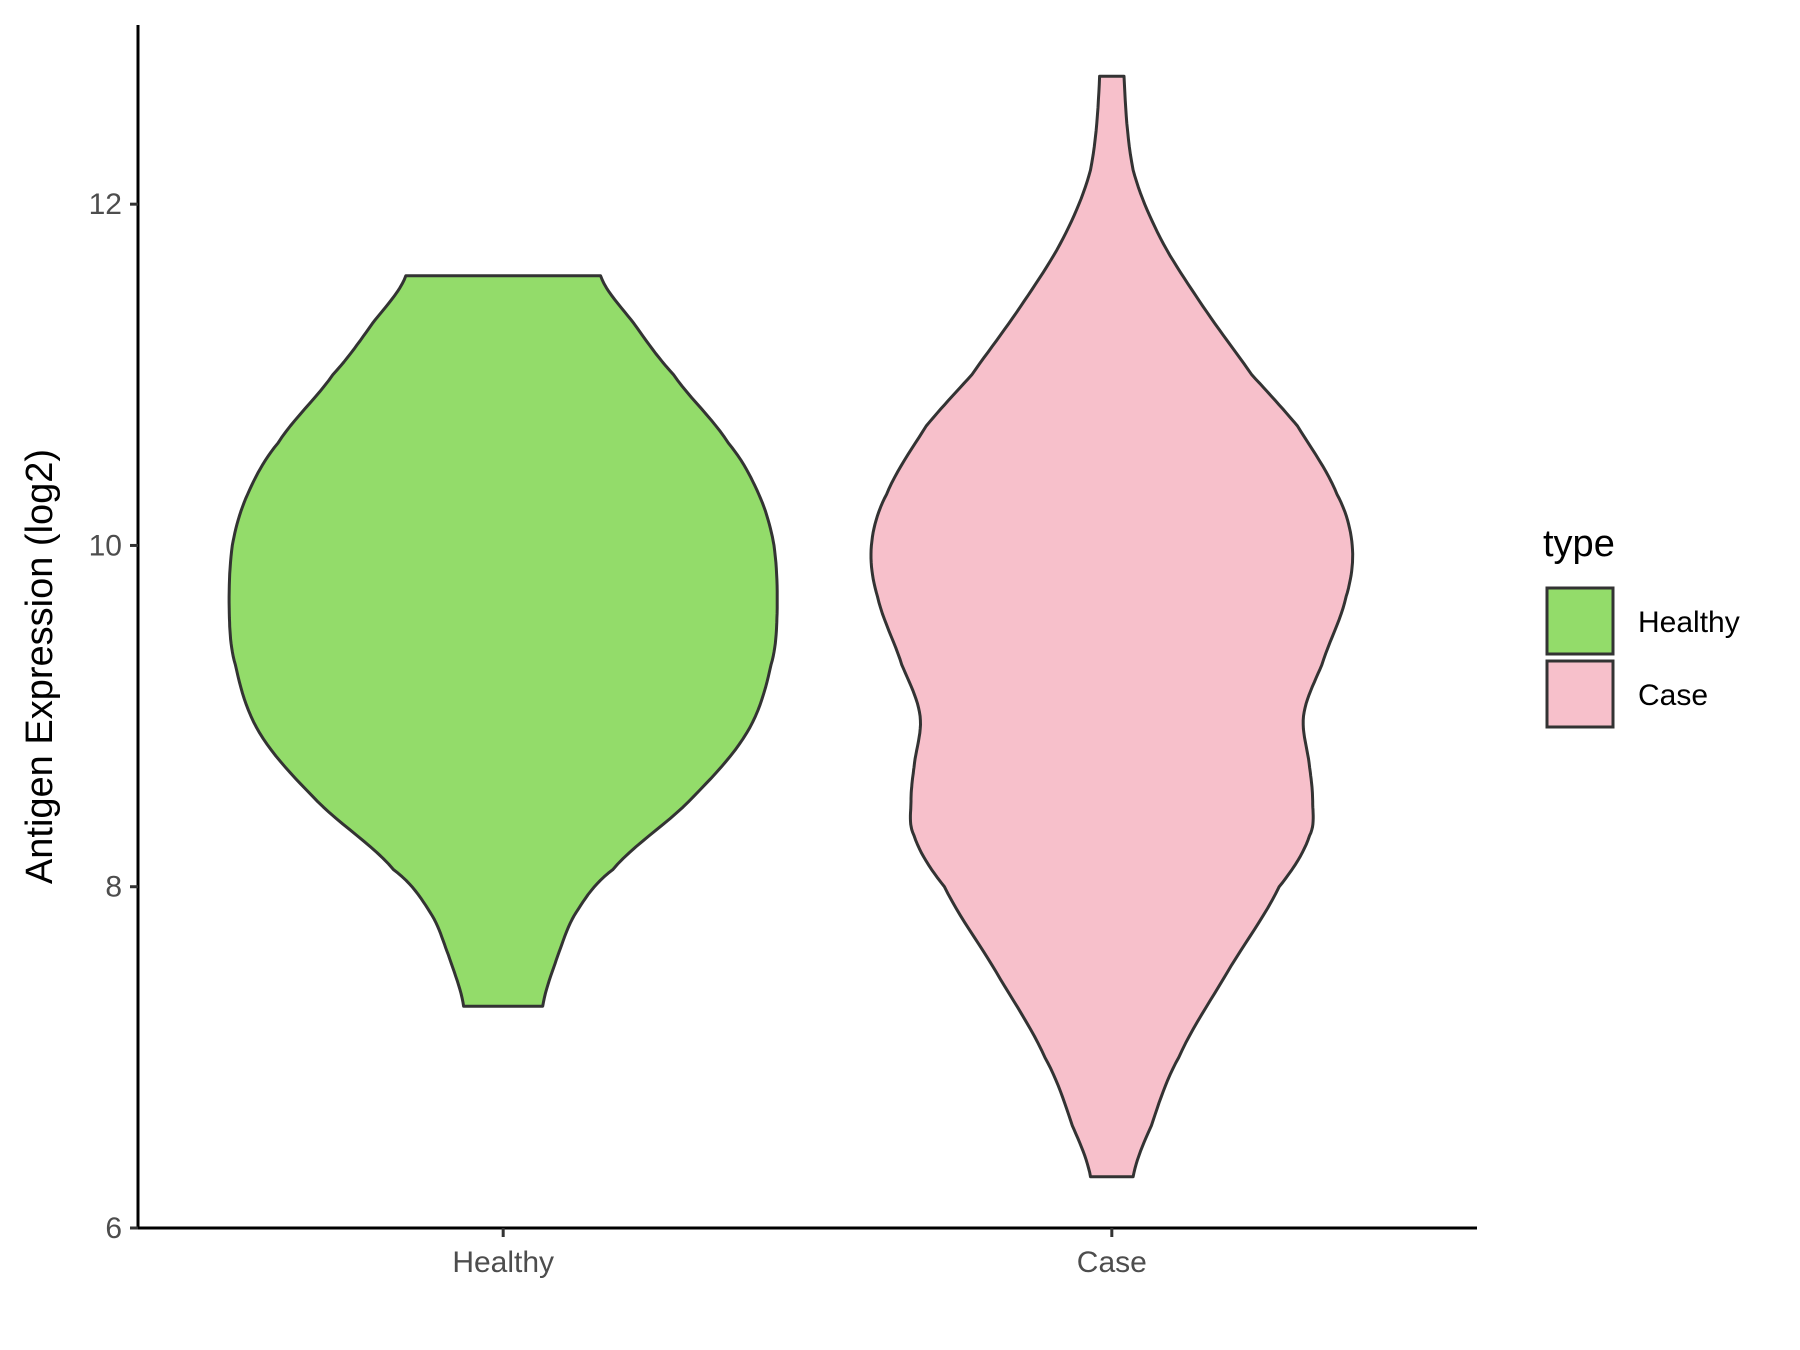 This screenshot has width=1800, height=1350. What do you see at coordinates (105, 545) in the screenshot?
I see `y-tick-label: 10` at bounding box center [105, 545].